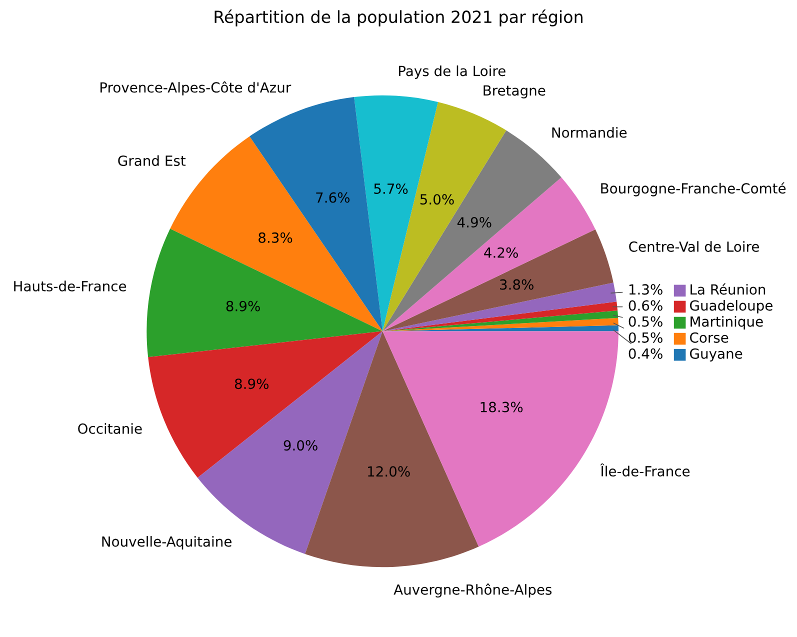 The height and width of the screenshot is (637, 797). What do you see at coordinates (645, 470) in the screenshot?
I see `slice-label: Île-de-France` at bounding box center [645, 470].